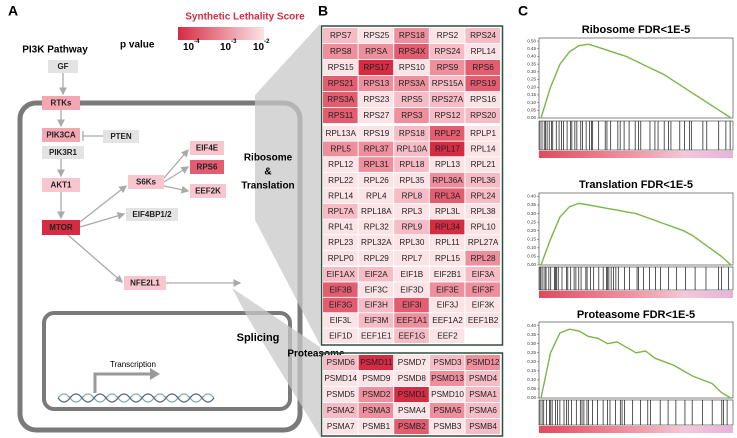 Image resolution: width=737 pixels, height=438 pixels. I want to click on gene-label: RPL9, so click(412, 227).